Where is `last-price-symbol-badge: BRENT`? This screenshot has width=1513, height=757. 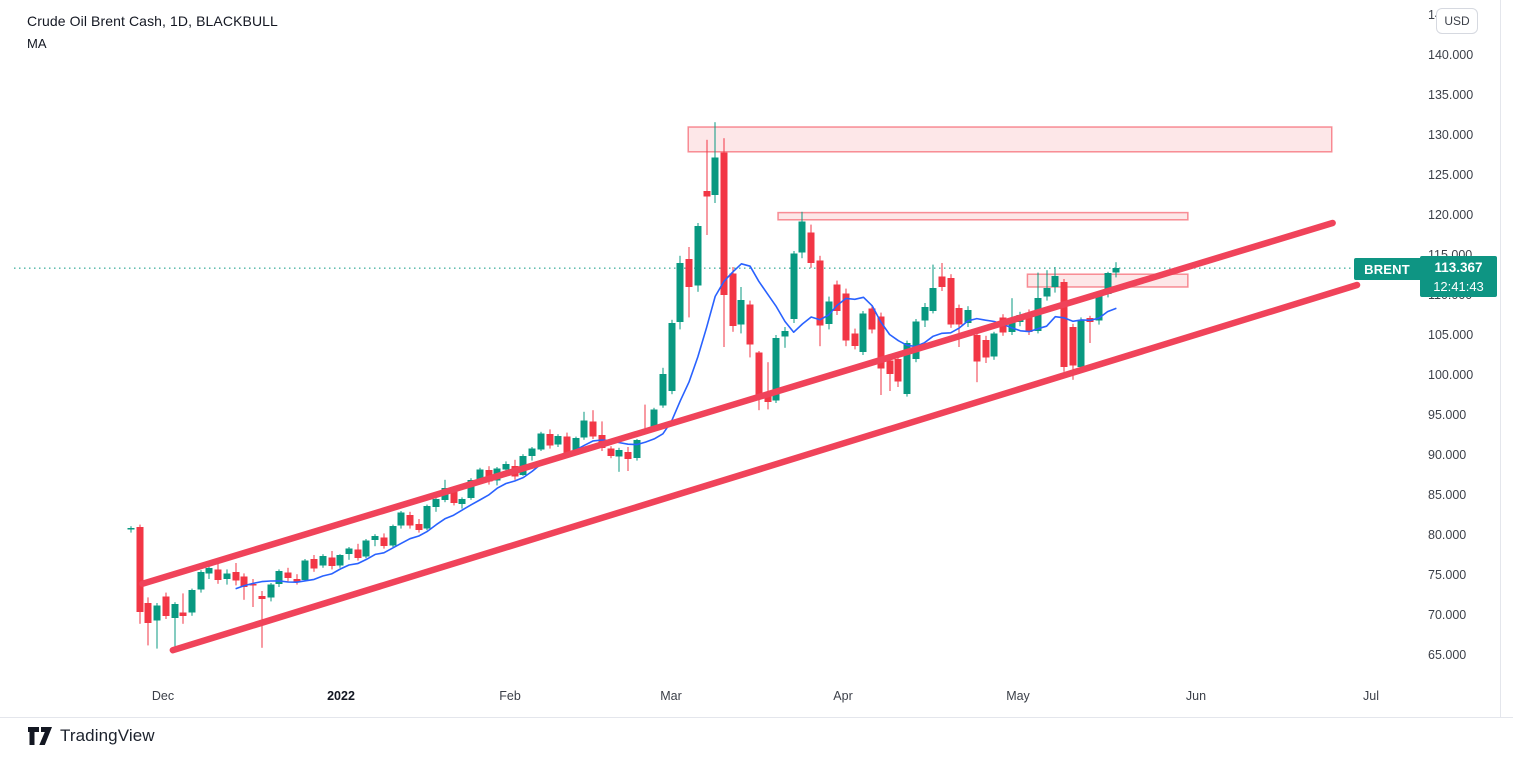
last-price-symbol-badge: BRENT is located at coordinates (1387, 269).